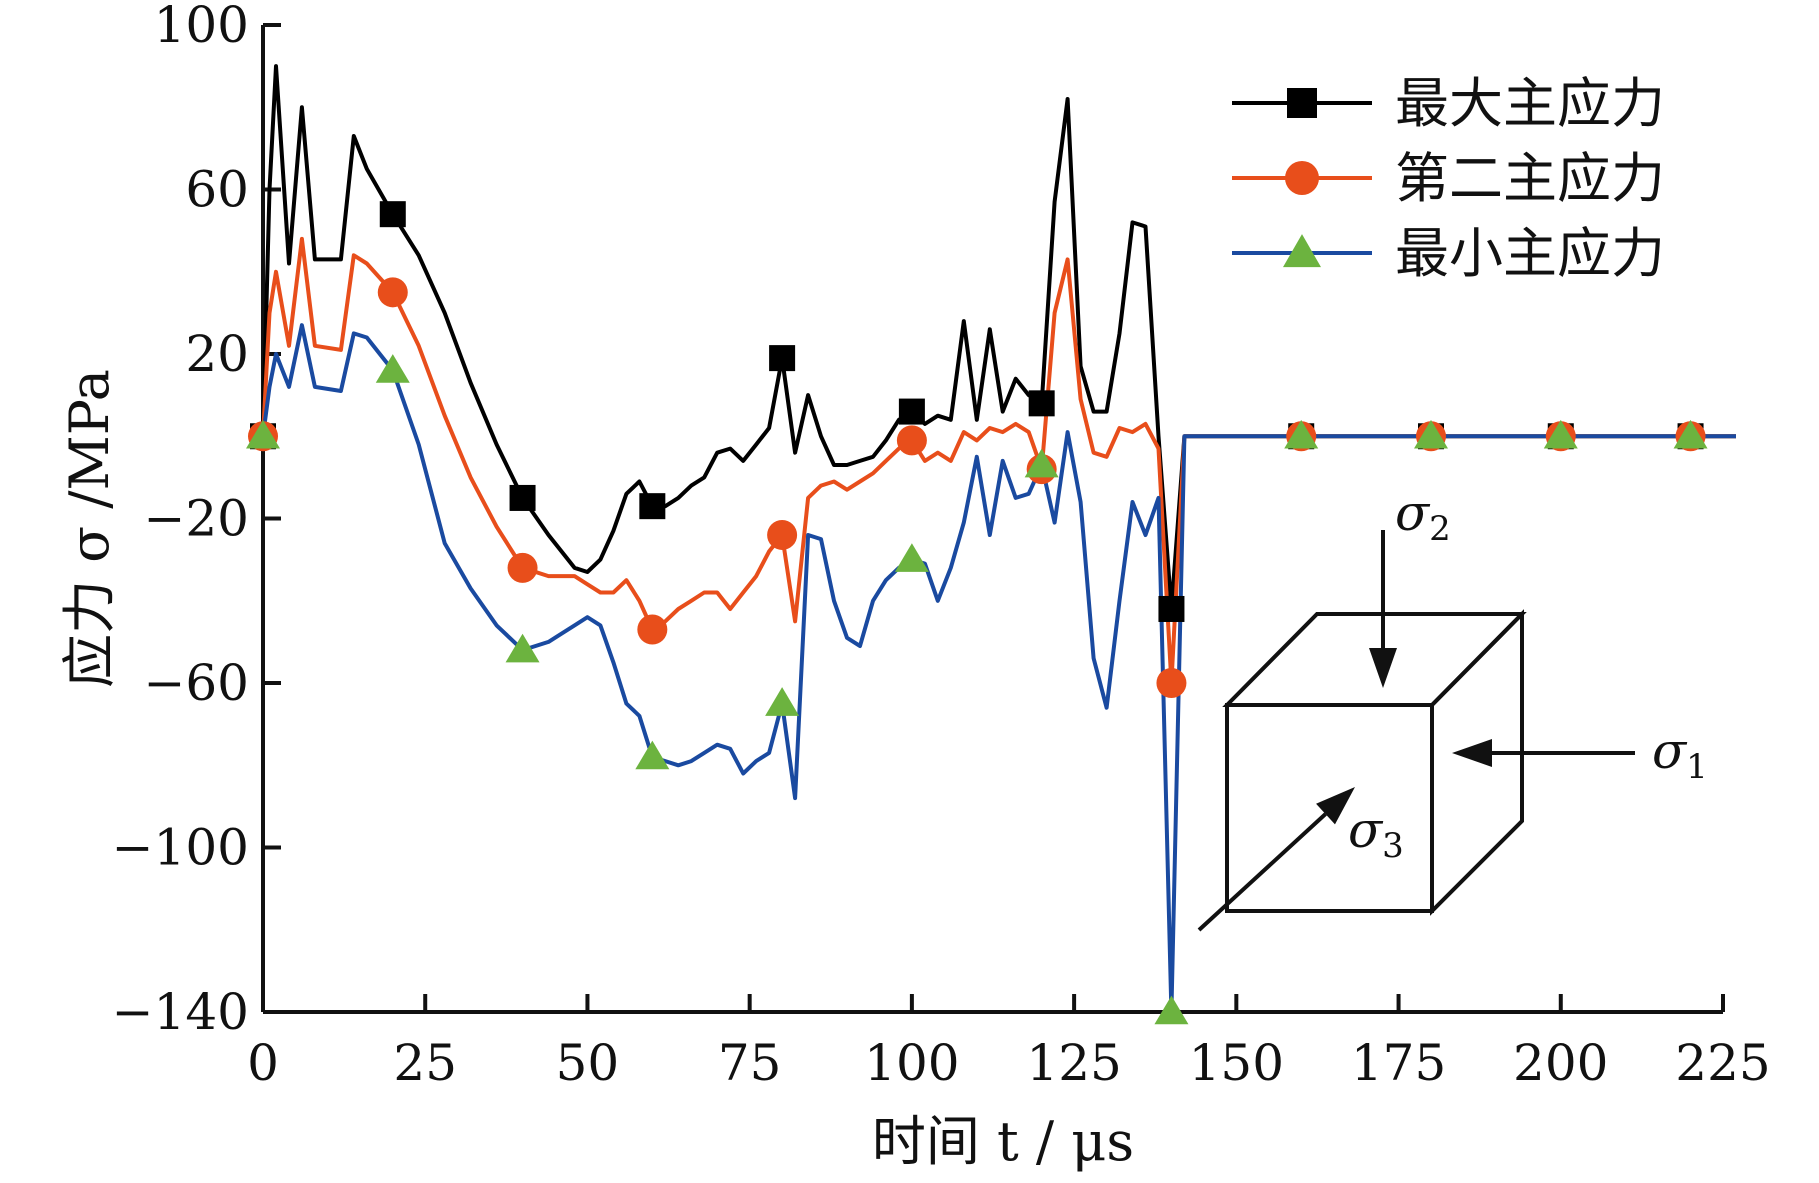  I want to click on sigma3-arrow, so click(1276, 859).